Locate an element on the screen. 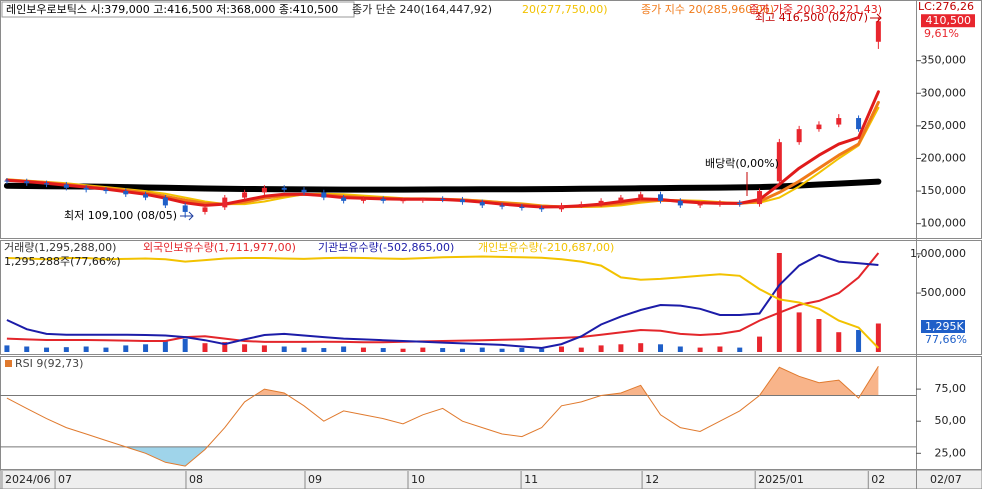  y-tick-label: 50,00 is located at coordinates (951, 420).